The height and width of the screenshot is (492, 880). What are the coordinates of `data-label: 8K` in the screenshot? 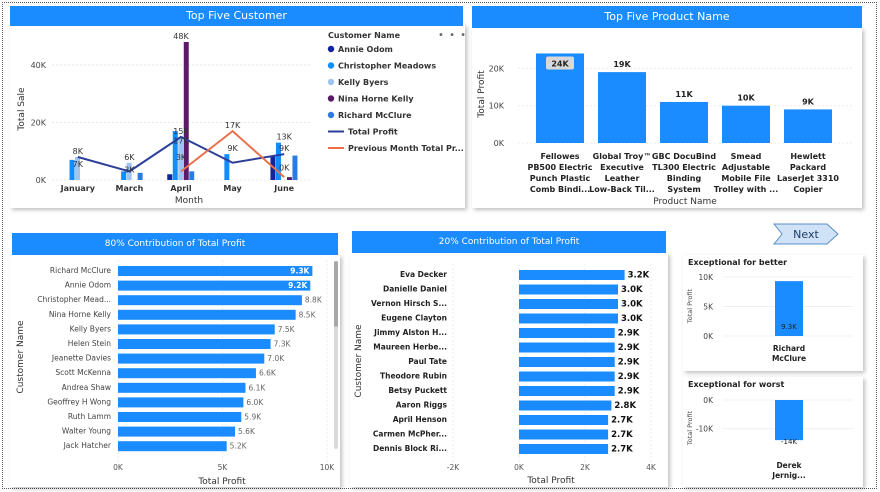 It's located at (78, 151).